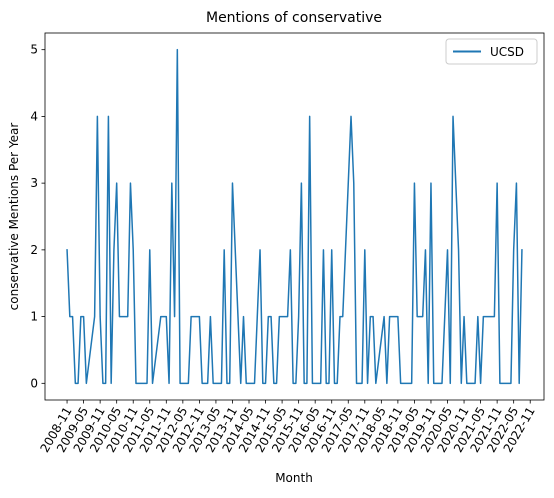 Image resolution: width=554 pixels, height=498 pixels. I want to click on chart-title: Mentions of conservative, so click(294, 18).